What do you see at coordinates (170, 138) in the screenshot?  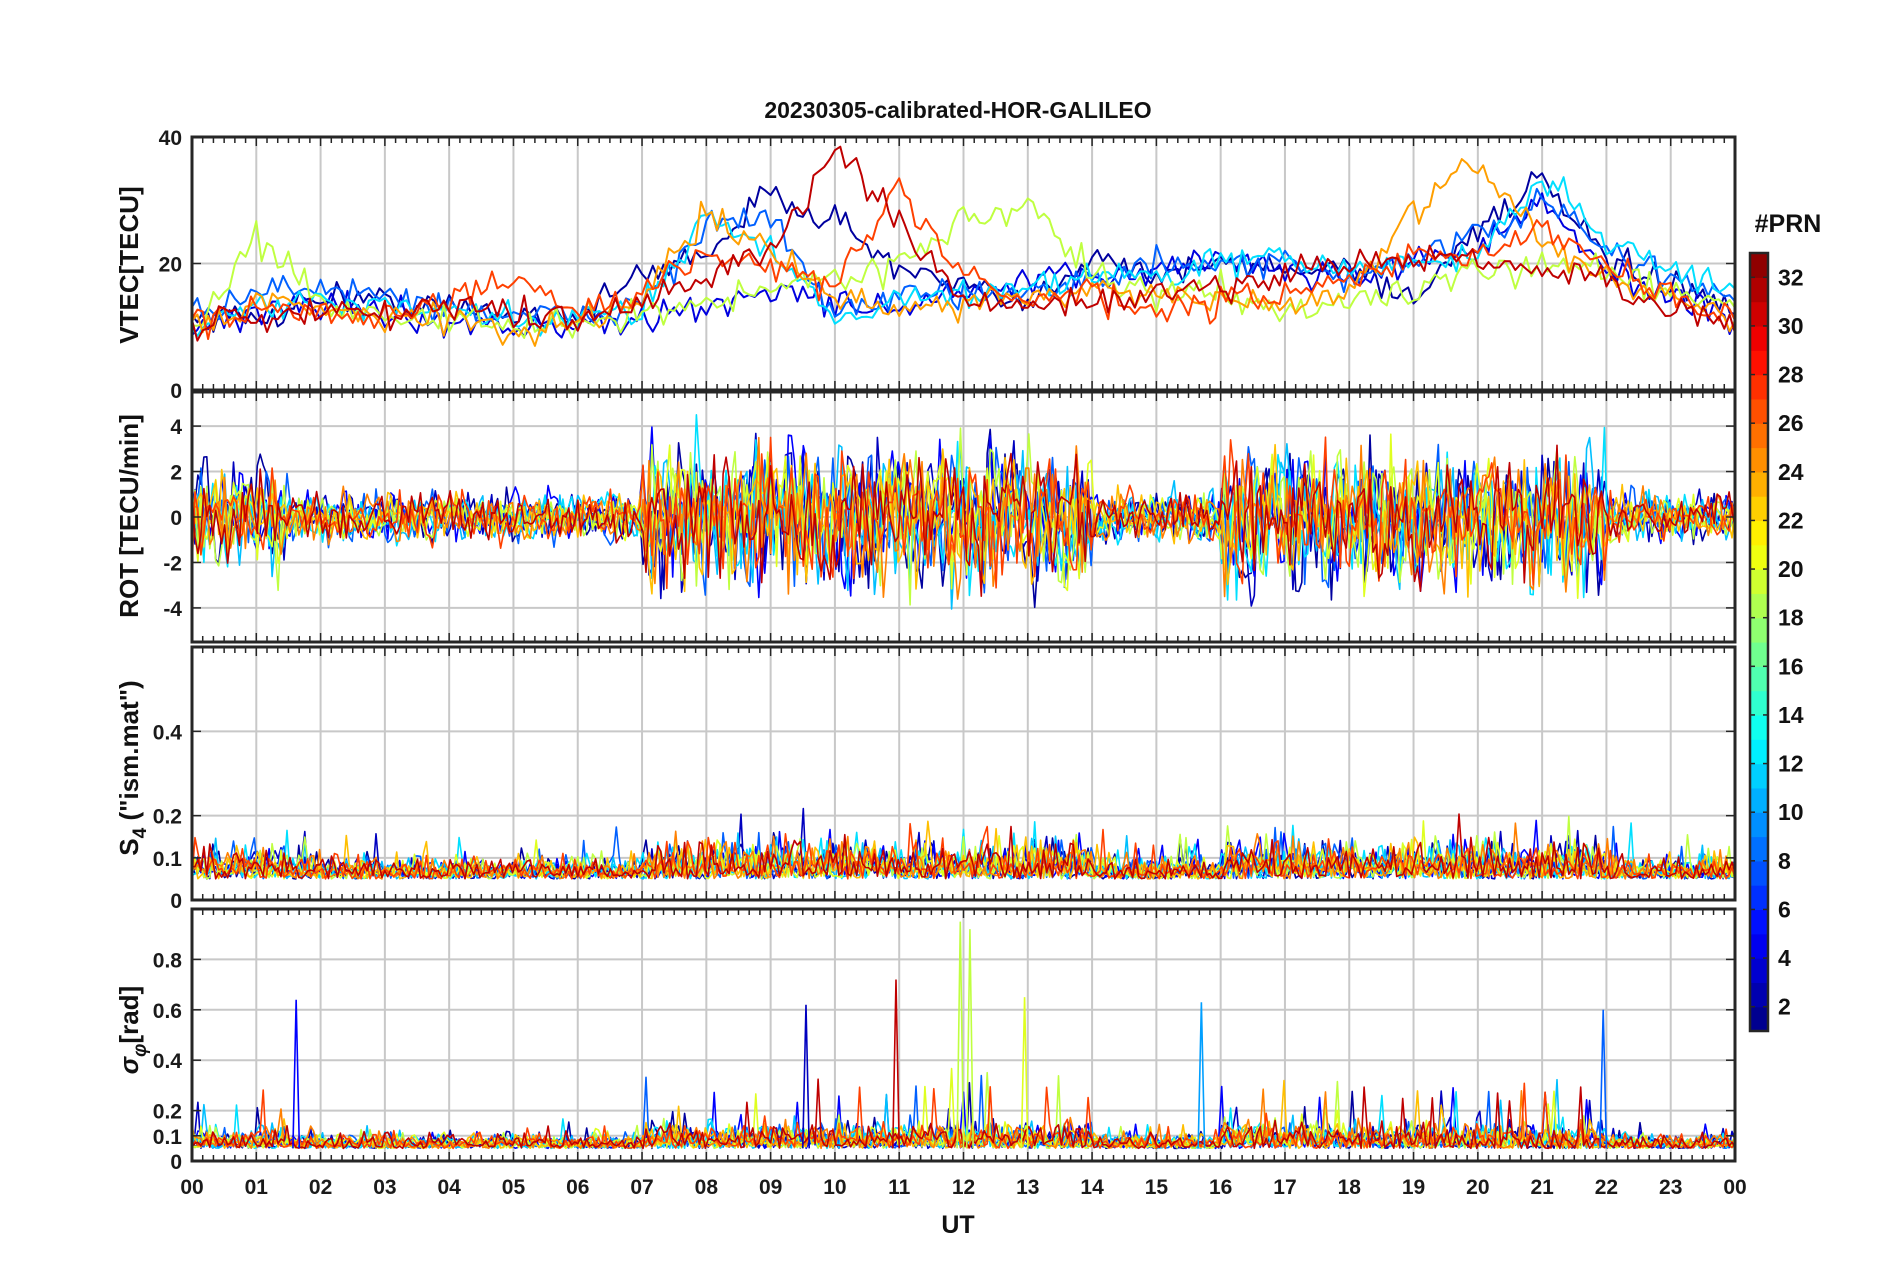 I see `y-tick-label: 40` at bounding box center [170, 138].